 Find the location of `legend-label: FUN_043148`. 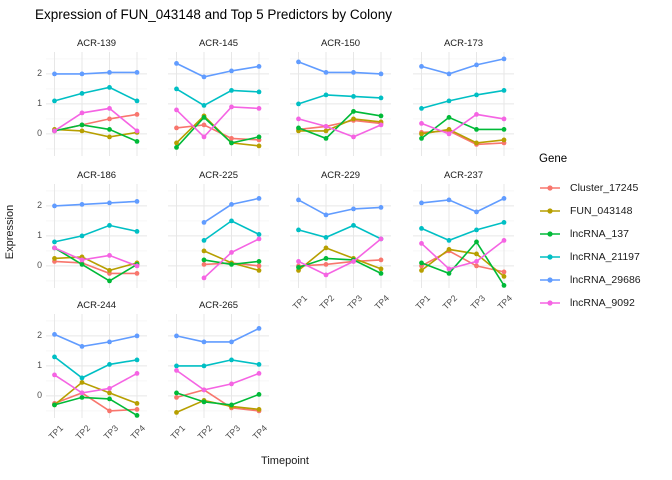

legend-label: FUN_043148 is located at coordinates (601, 210).